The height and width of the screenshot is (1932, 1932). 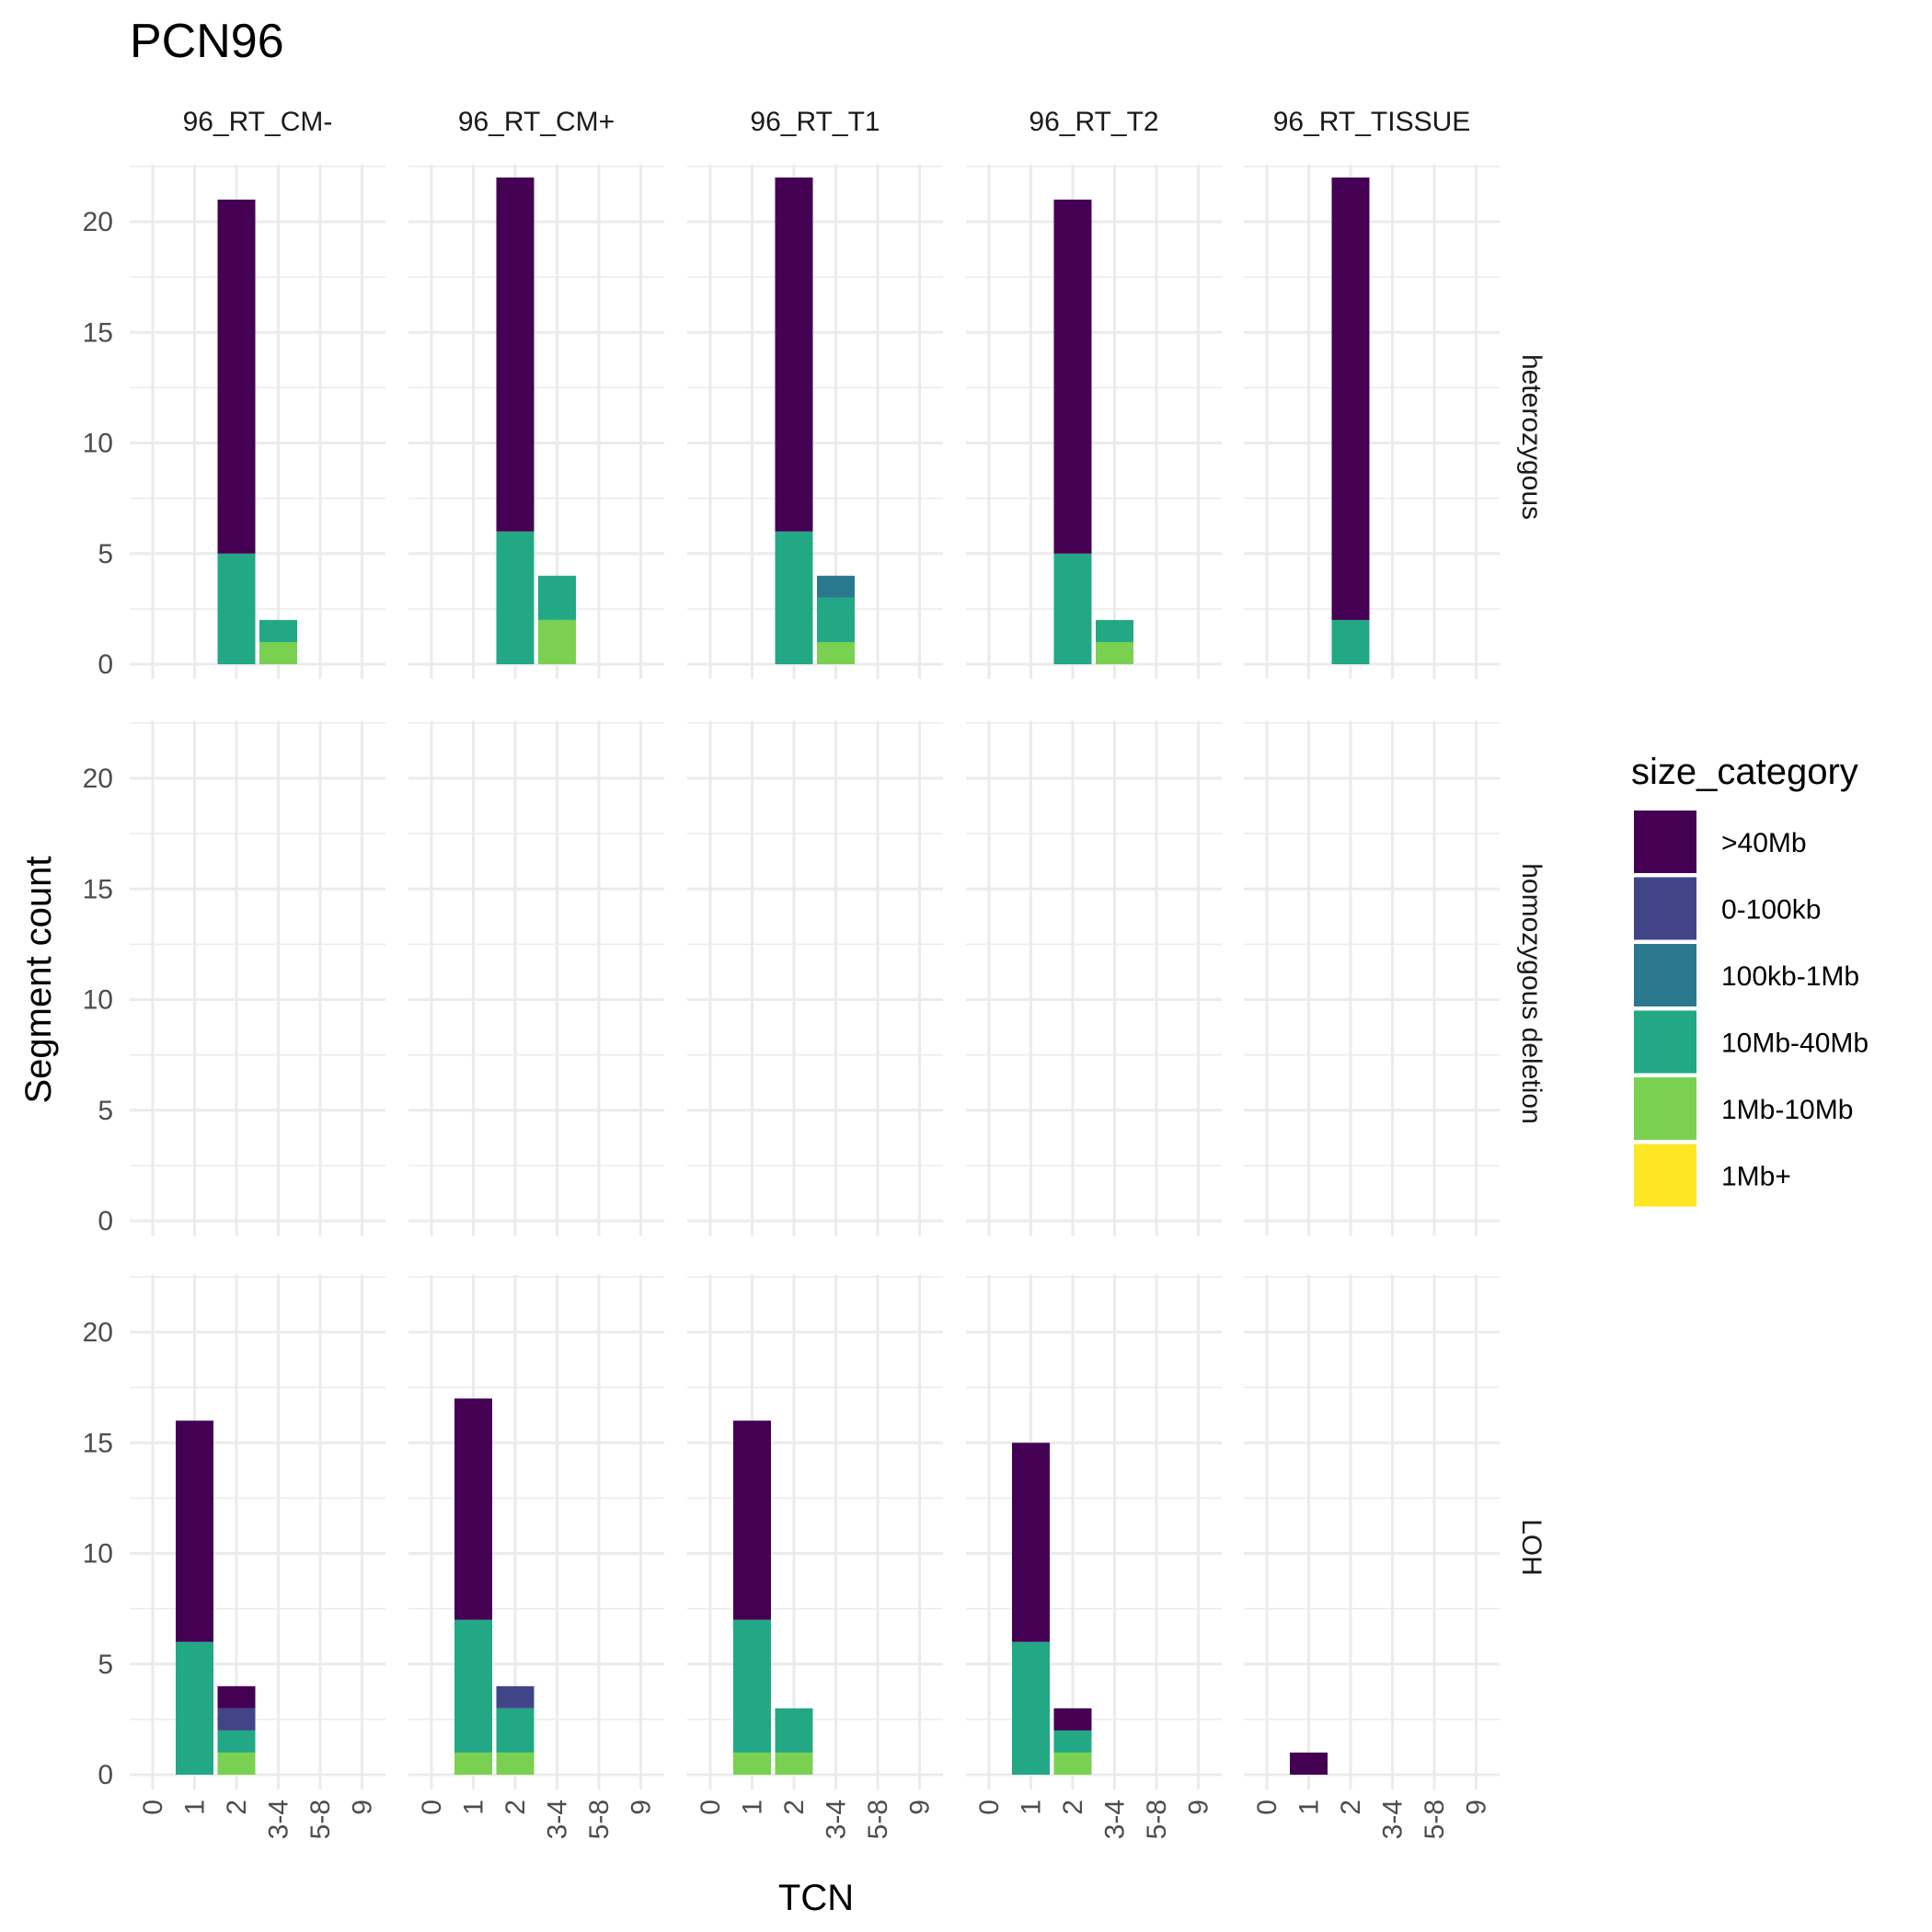 What do you see at coordinates (815, 1531) in the screenshot?
I see `panel-loh-96-rt-t1` at bounding box center [815, 1531].